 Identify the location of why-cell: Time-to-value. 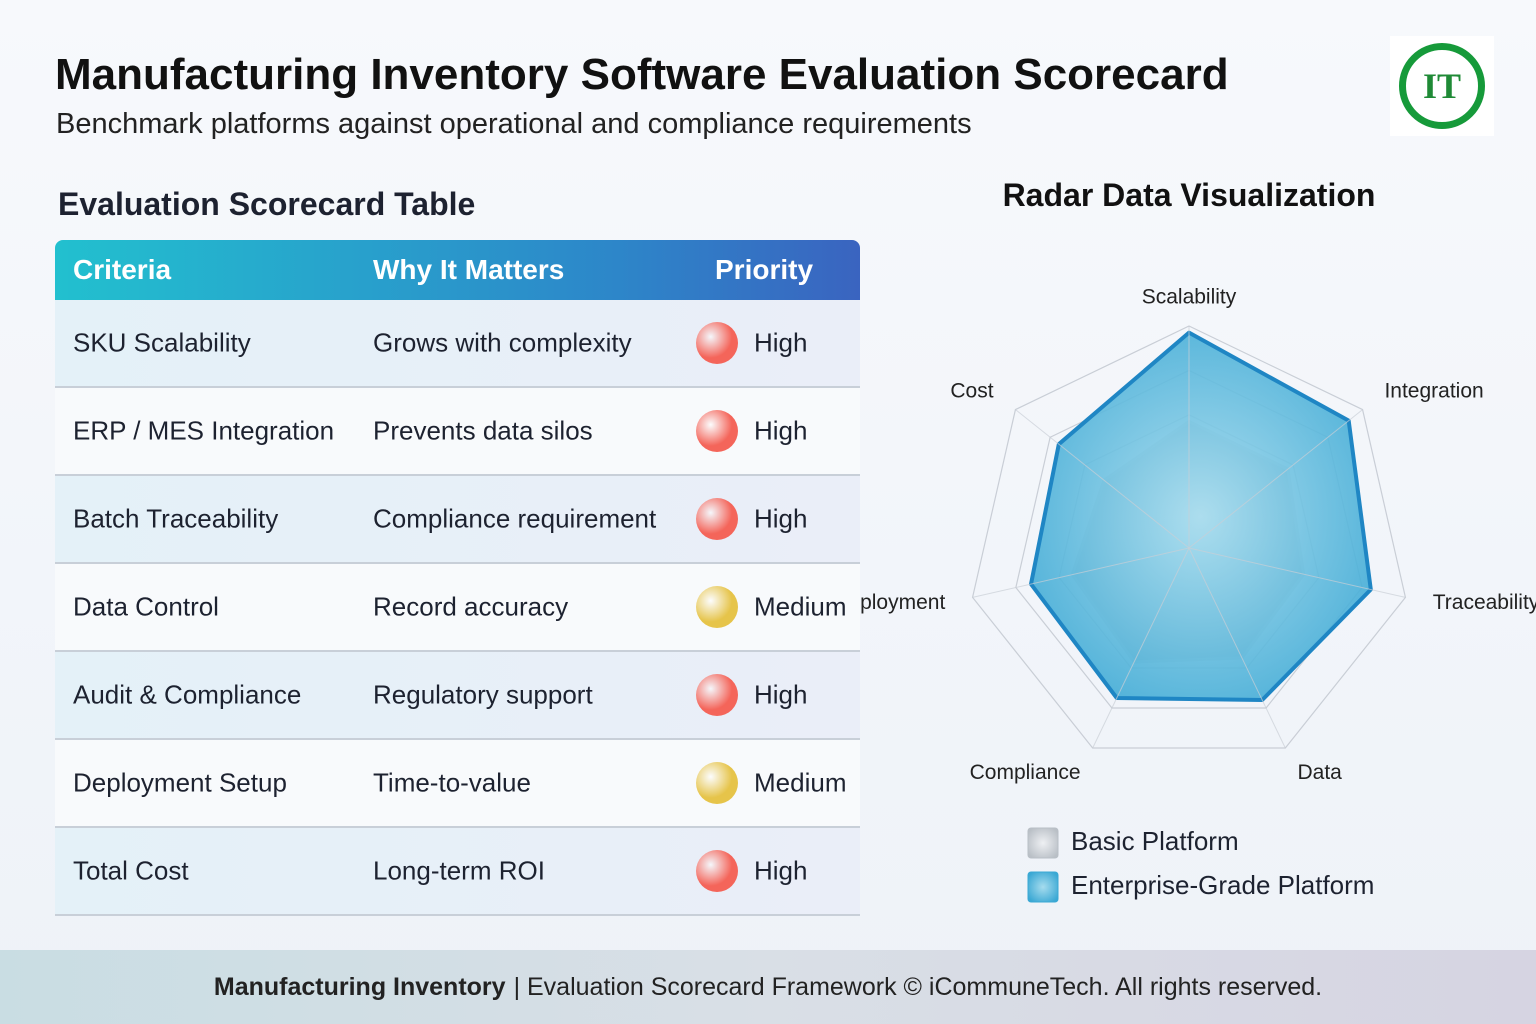
(452, 782).